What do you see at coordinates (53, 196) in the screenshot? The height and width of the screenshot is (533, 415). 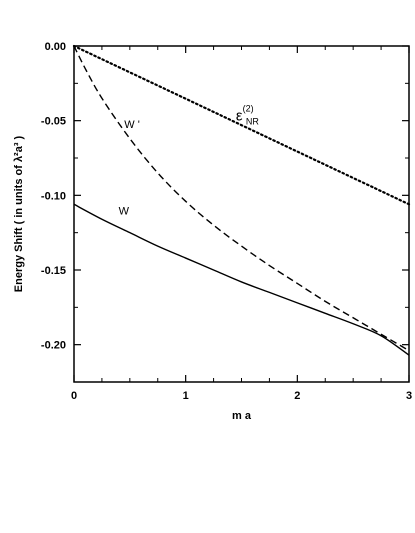 I see `y-tick-label: -0.10` at bounding box center [53, 196].